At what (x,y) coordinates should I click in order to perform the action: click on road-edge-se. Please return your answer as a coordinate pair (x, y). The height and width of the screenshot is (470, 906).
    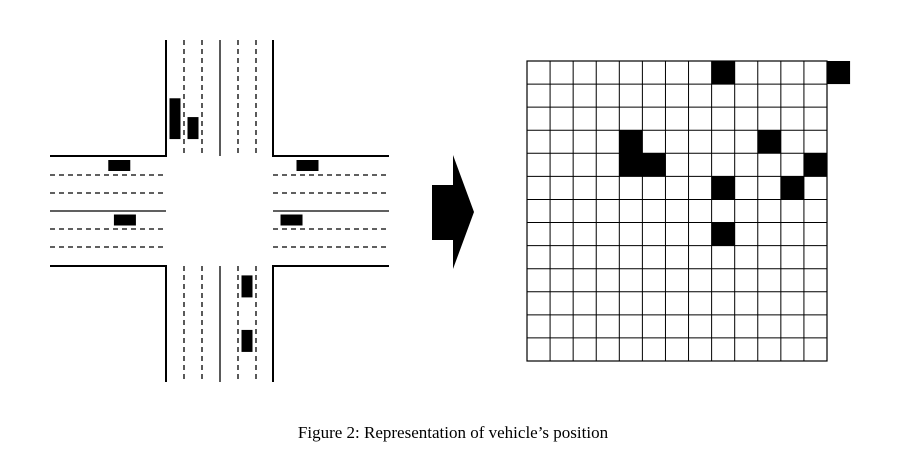
    Looking at the image, I should click on (330, 323).